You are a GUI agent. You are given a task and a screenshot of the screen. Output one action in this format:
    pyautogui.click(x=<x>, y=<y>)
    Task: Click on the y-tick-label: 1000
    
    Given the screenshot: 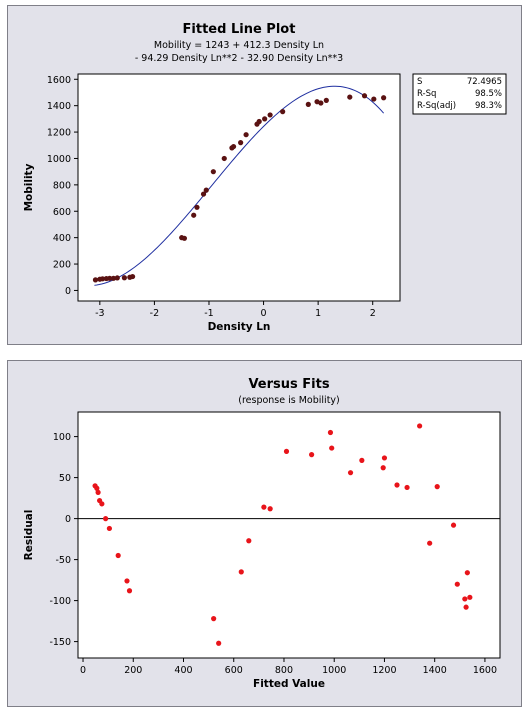 What is the action you would take?
    pyautogui.click(x=59, y=159)
    